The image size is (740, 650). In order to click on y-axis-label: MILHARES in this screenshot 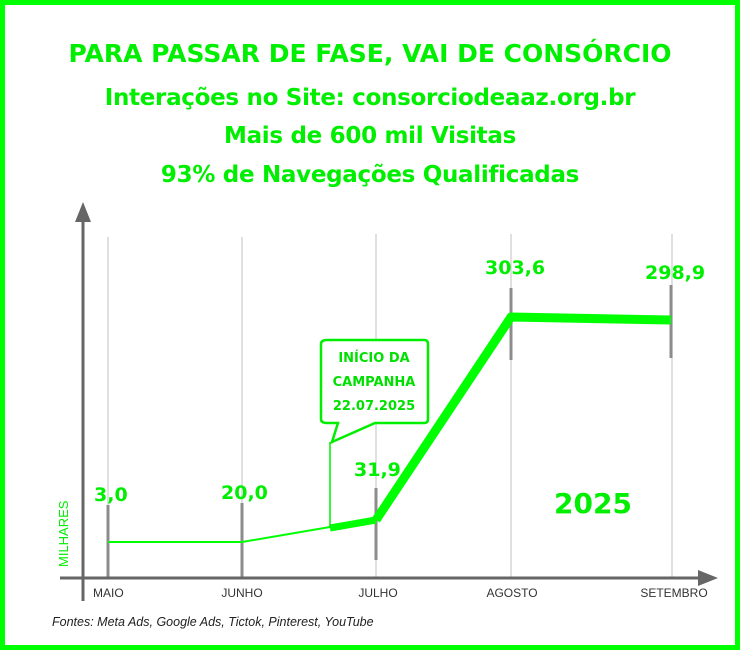, I will do `click(63, 533)`.